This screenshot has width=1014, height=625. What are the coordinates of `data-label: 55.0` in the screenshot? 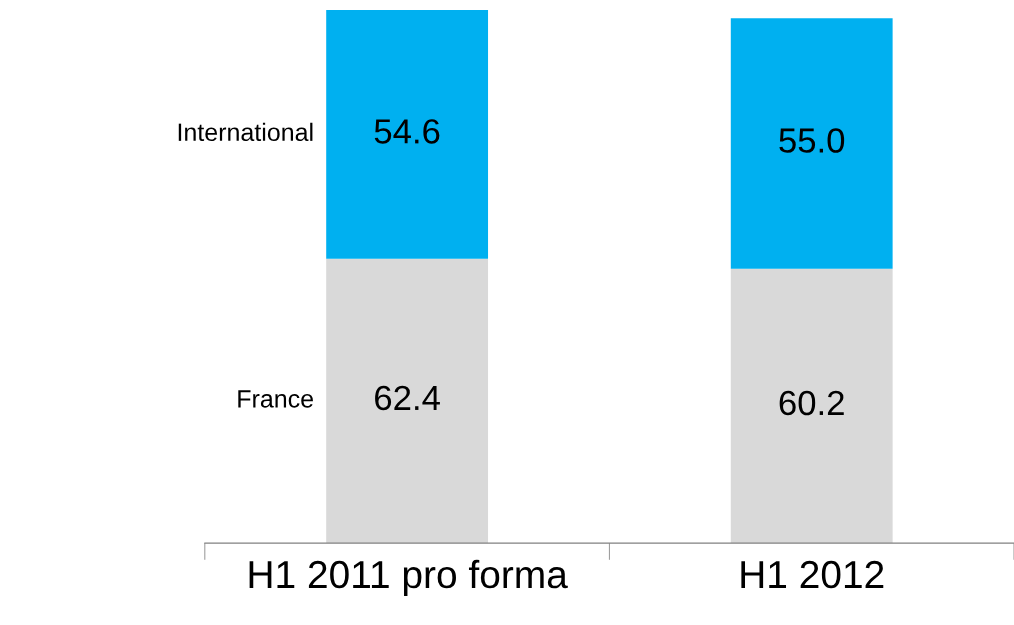 It's located at (812, 140).